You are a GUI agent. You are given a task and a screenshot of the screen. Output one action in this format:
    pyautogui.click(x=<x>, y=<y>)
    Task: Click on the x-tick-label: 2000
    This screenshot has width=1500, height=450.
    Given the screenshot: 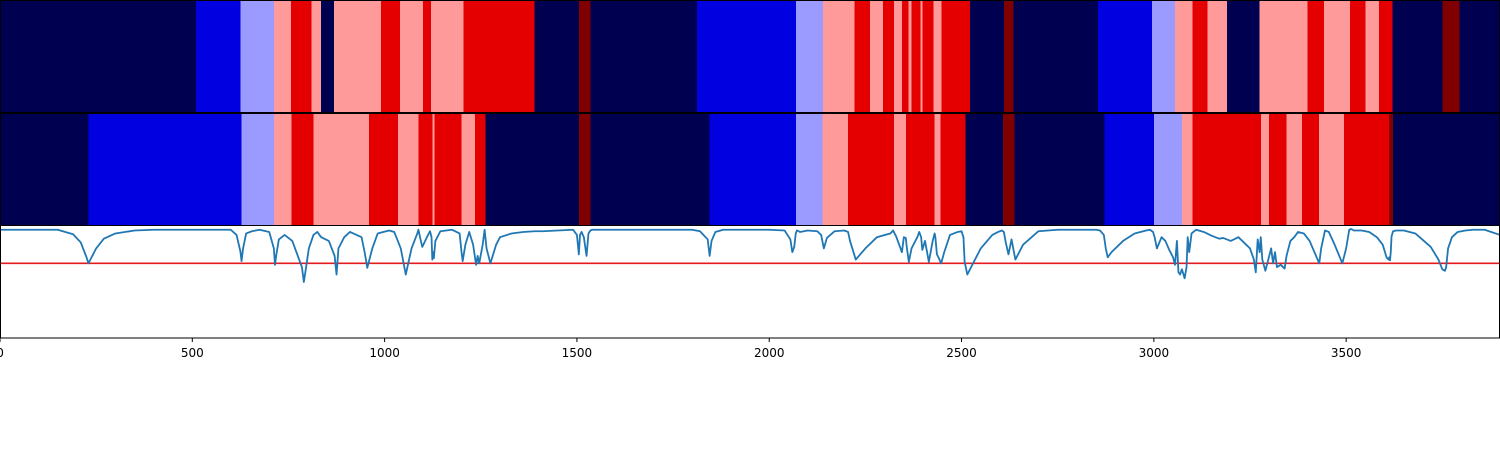 What is the action you would take?
    pyautogui.click(x=769, y=353)
    